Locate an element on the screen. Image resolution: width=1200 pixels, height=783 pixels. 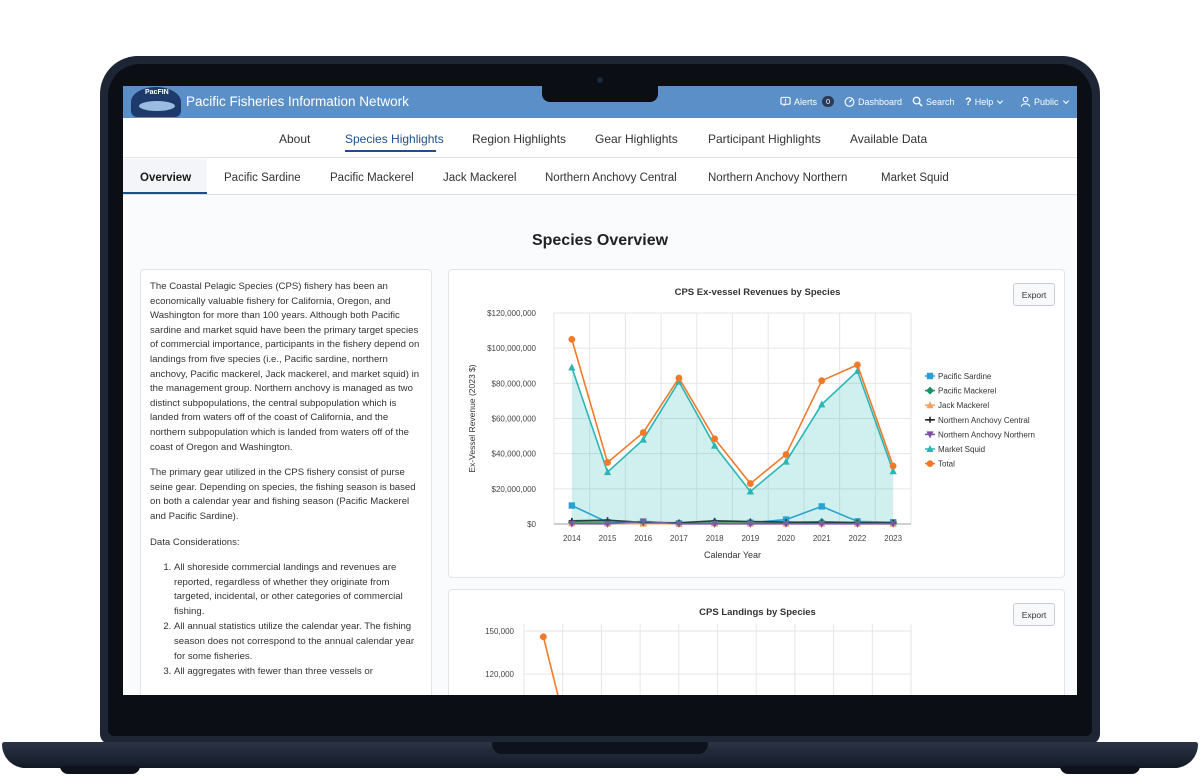
landings-chart: 150,000 120,000 is located at coordinates (698, 659).